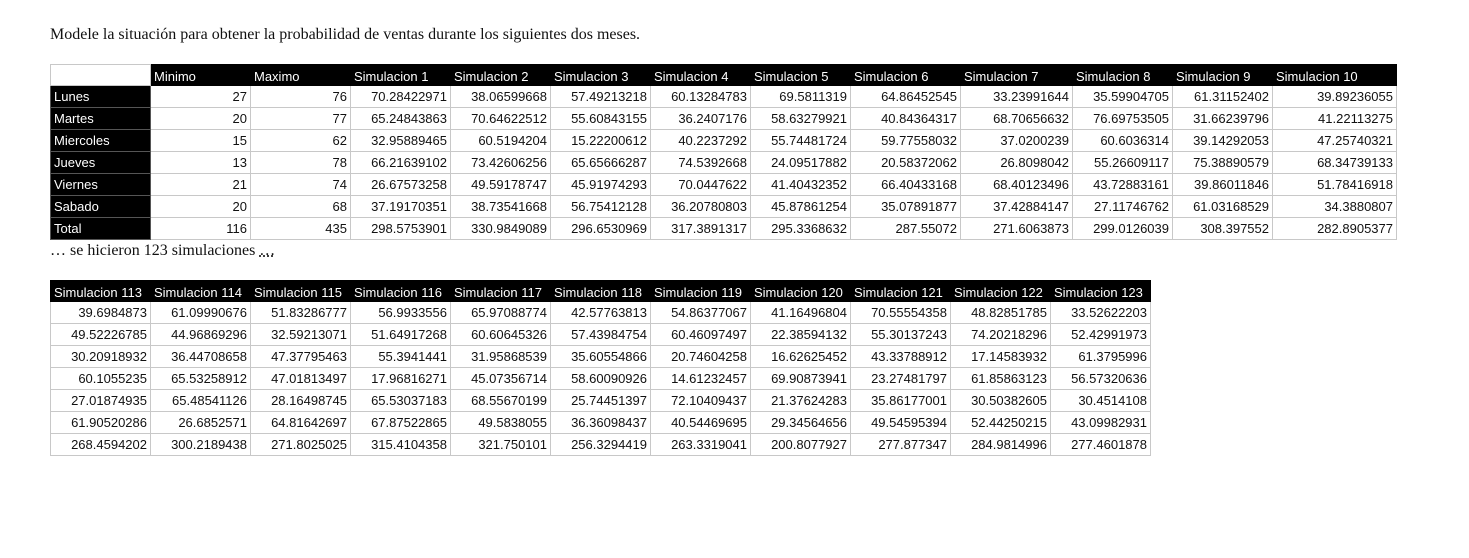 The height and width of the screenshot is (558, 1469). I want to click on table-cell: 60.60645326, so click(500, 334).